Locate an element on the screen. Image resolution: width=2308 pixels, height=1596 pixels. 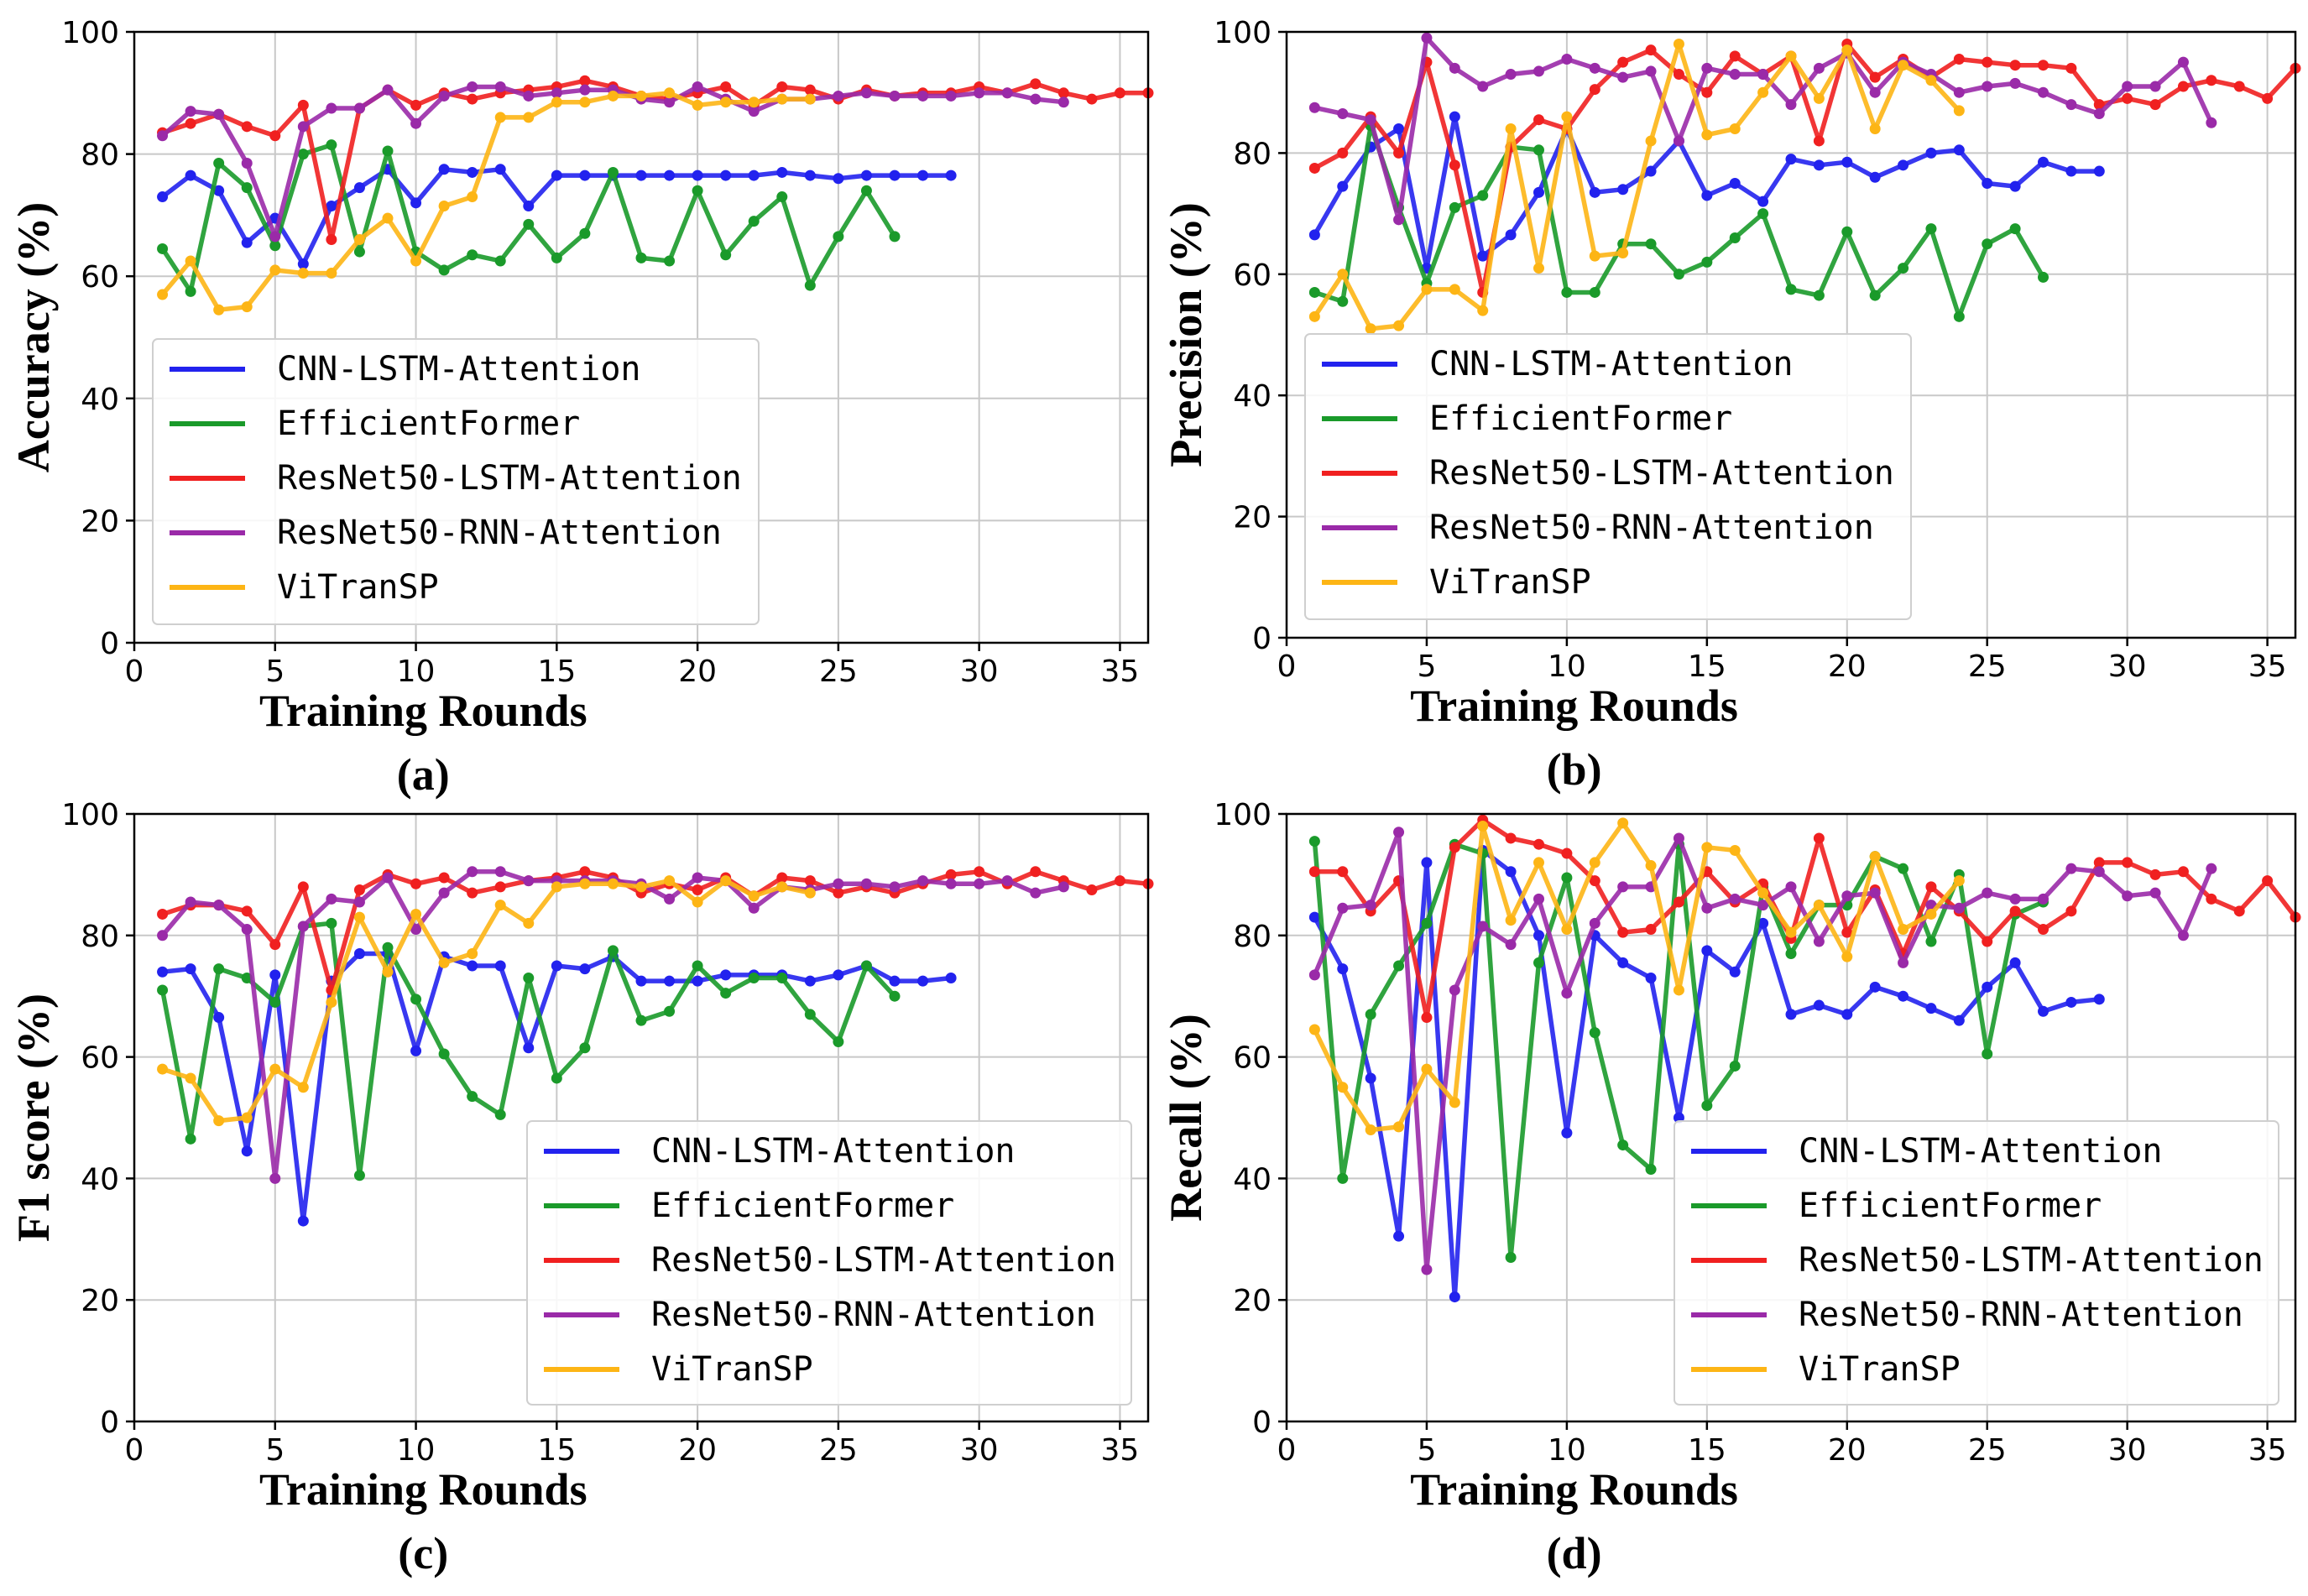
x-tick-label: 20 is located at coordinates (1847, 666).